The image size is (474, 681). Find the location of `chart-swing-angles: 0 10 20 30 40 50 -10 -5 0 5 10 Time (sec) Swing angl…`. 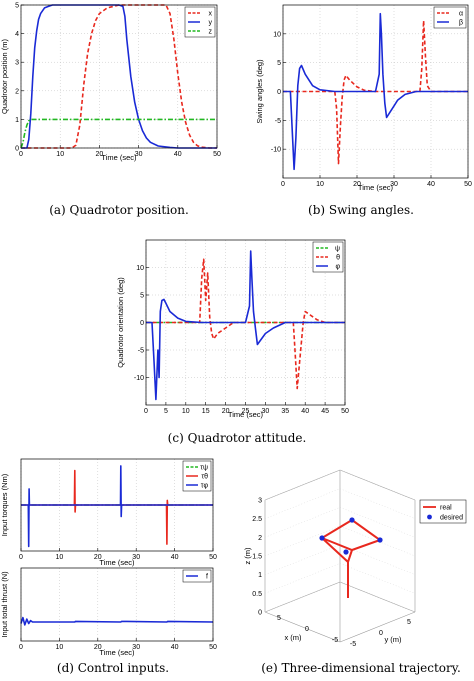

chart-swing-angles: 0 10 20 30 40 50 -10 -5 0 5 10 Time (sec) Swing angl… is located at coordinates (363, 98).